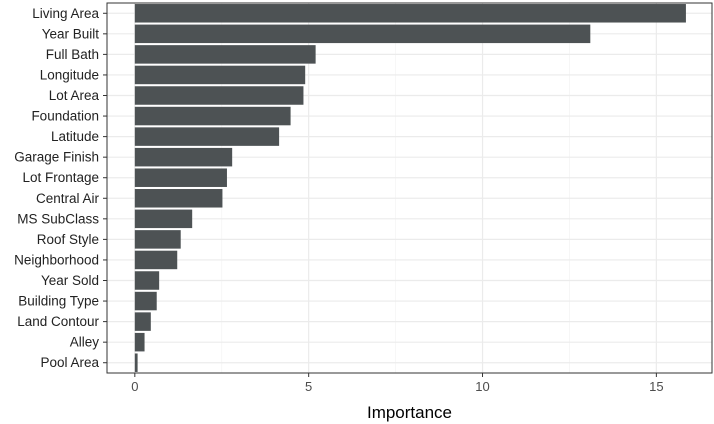 Image resolution: width=714 pixels, height=424 pixels. What do you see at coordinates (65, 116) in the screenshot?
I see `category-label: Foundation` at bounding box center [65, 116].